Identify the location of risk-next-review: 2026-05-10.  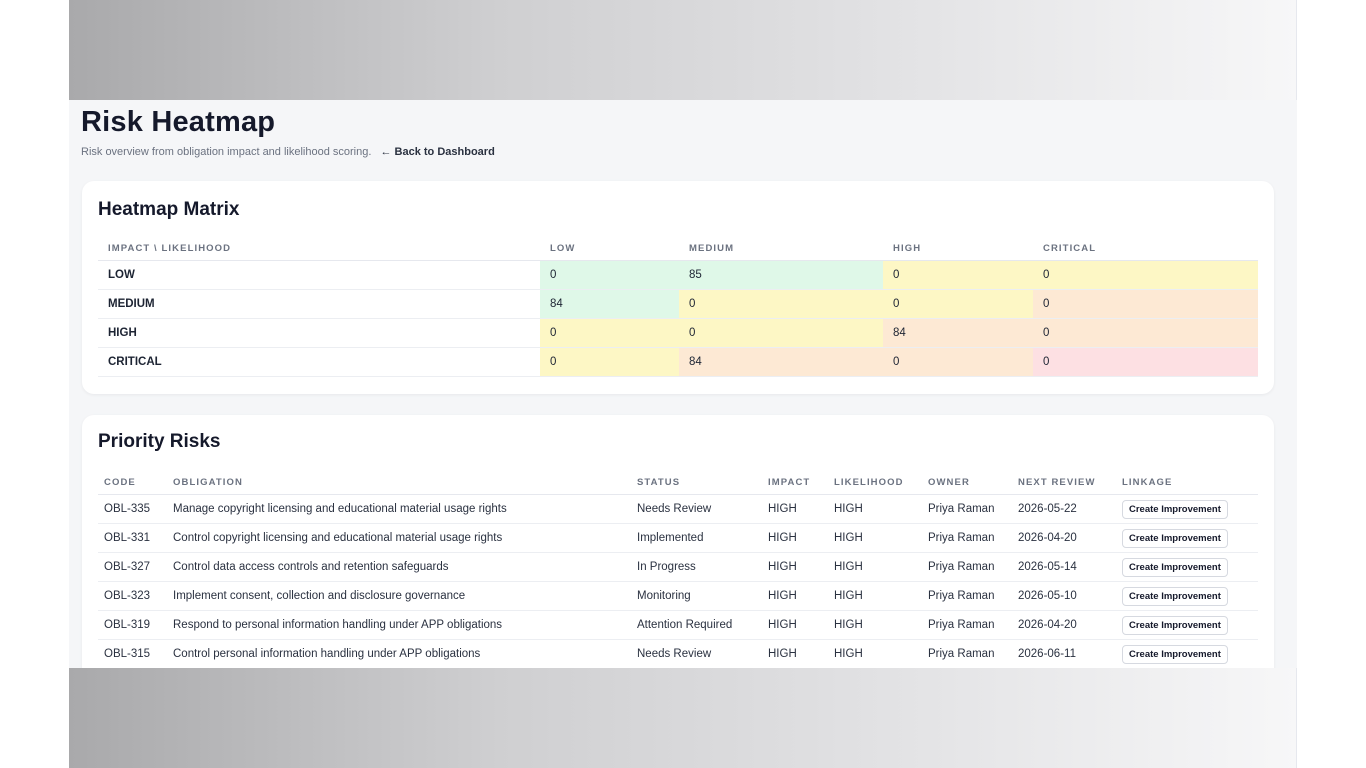
(1064, 596).